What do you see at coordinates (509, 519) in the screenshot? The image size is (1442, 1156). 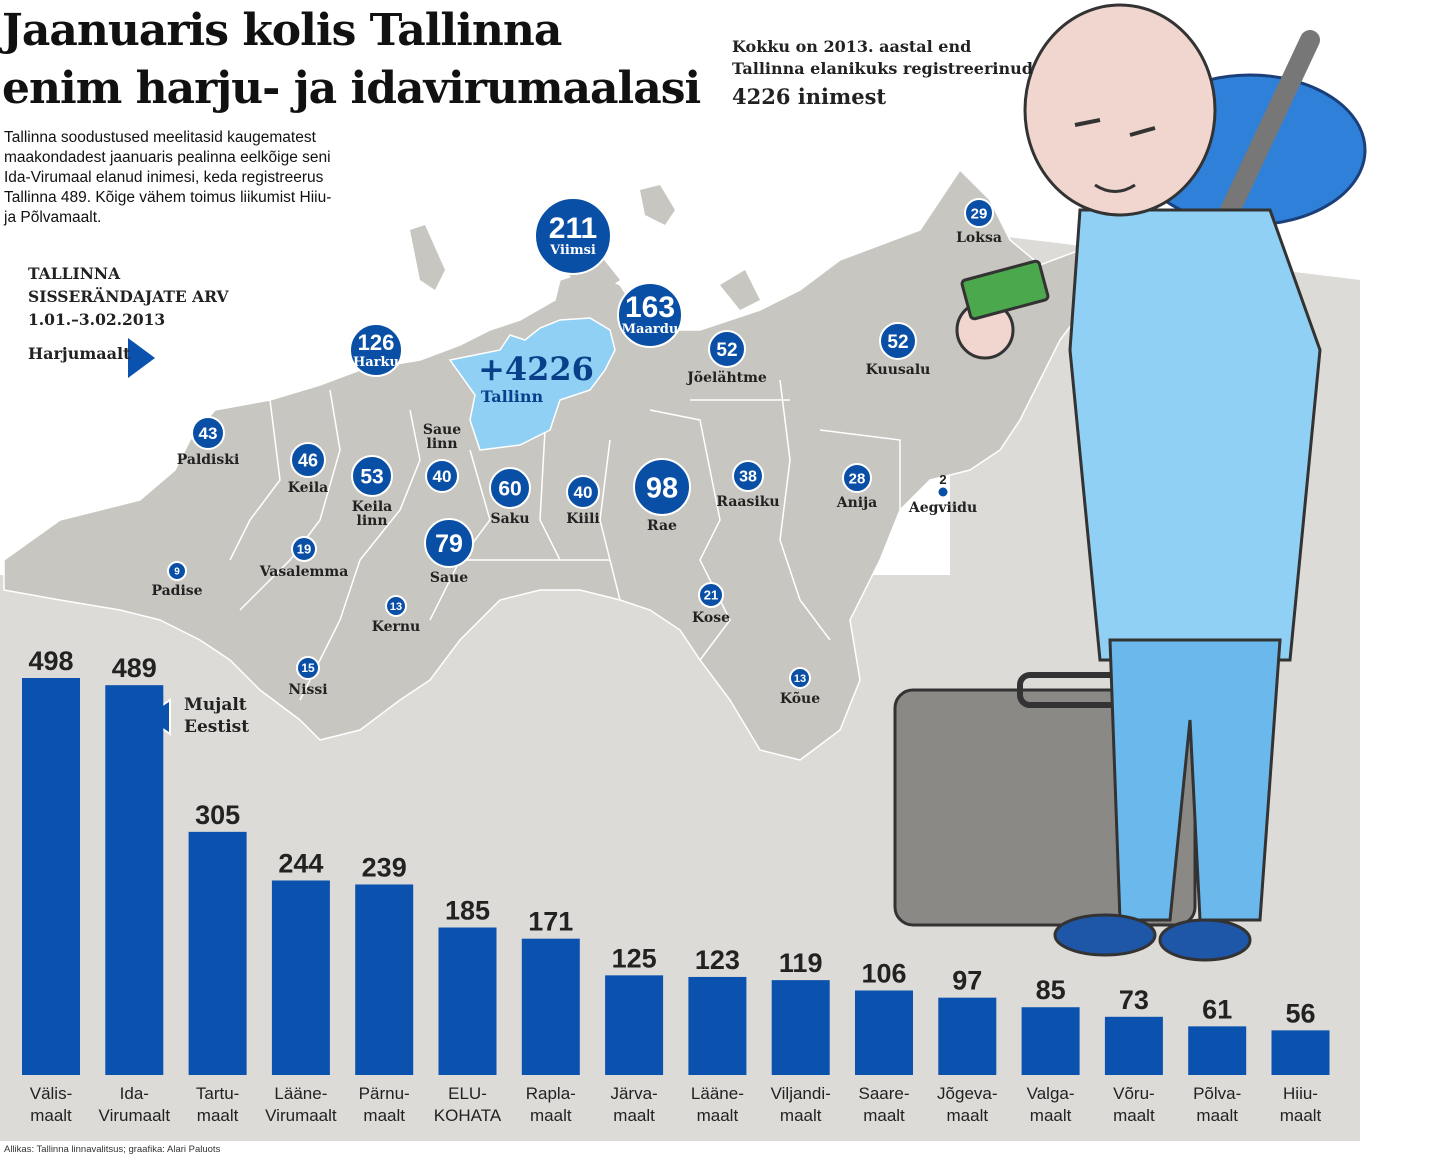 I see `place-name: Saku` at bounding box center [509, 519].